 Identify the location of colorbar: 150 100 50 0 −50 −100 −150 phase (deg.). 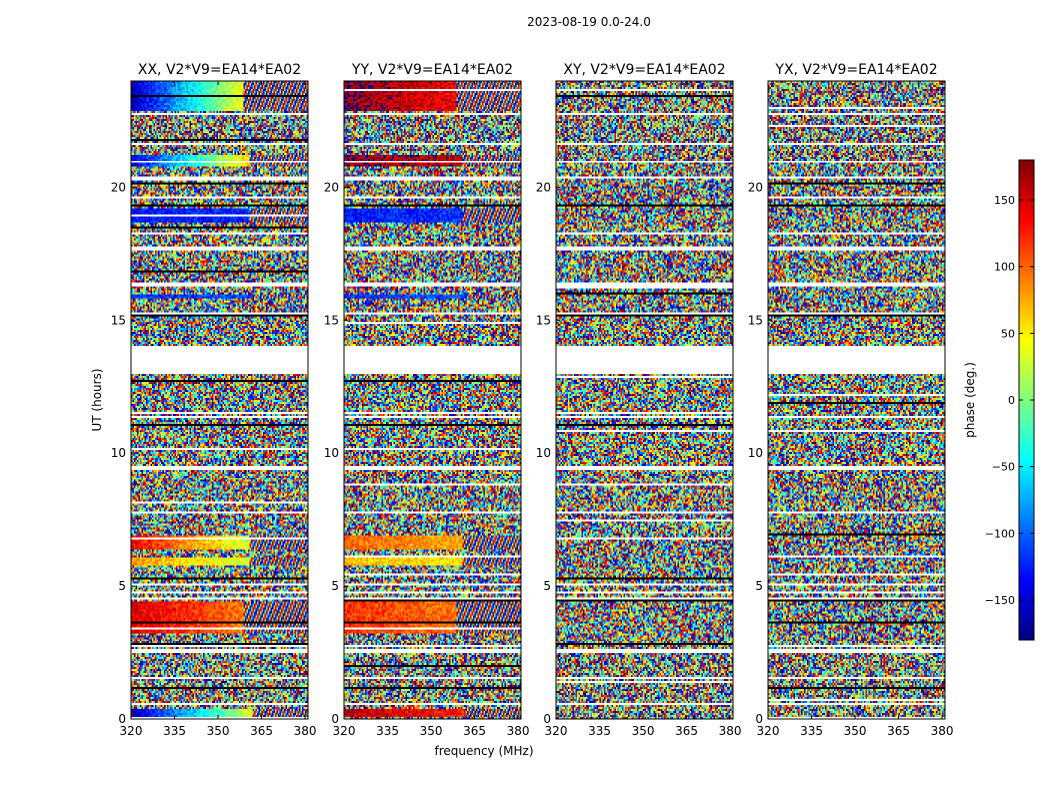
(999, 400).